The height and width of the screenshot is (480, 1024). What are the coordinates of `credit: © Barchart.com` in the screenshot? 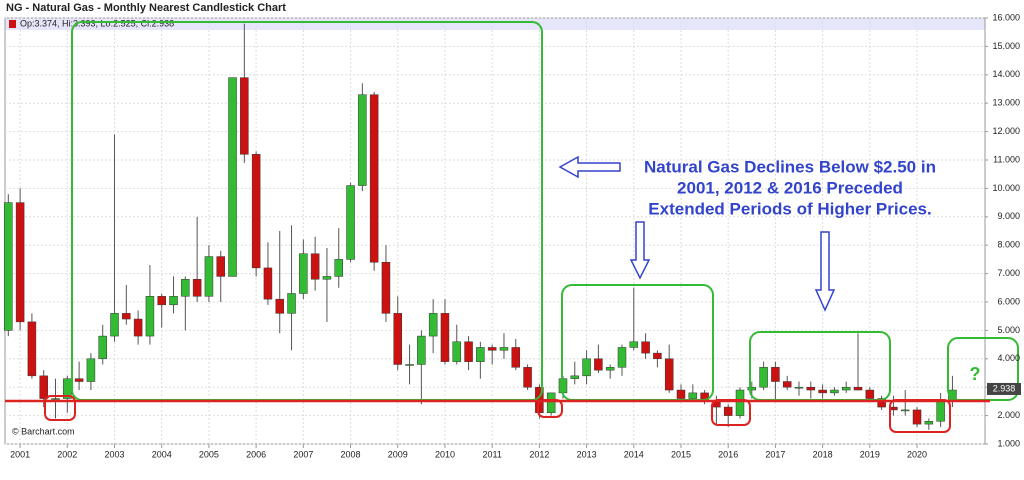 It's located at (43, 431).